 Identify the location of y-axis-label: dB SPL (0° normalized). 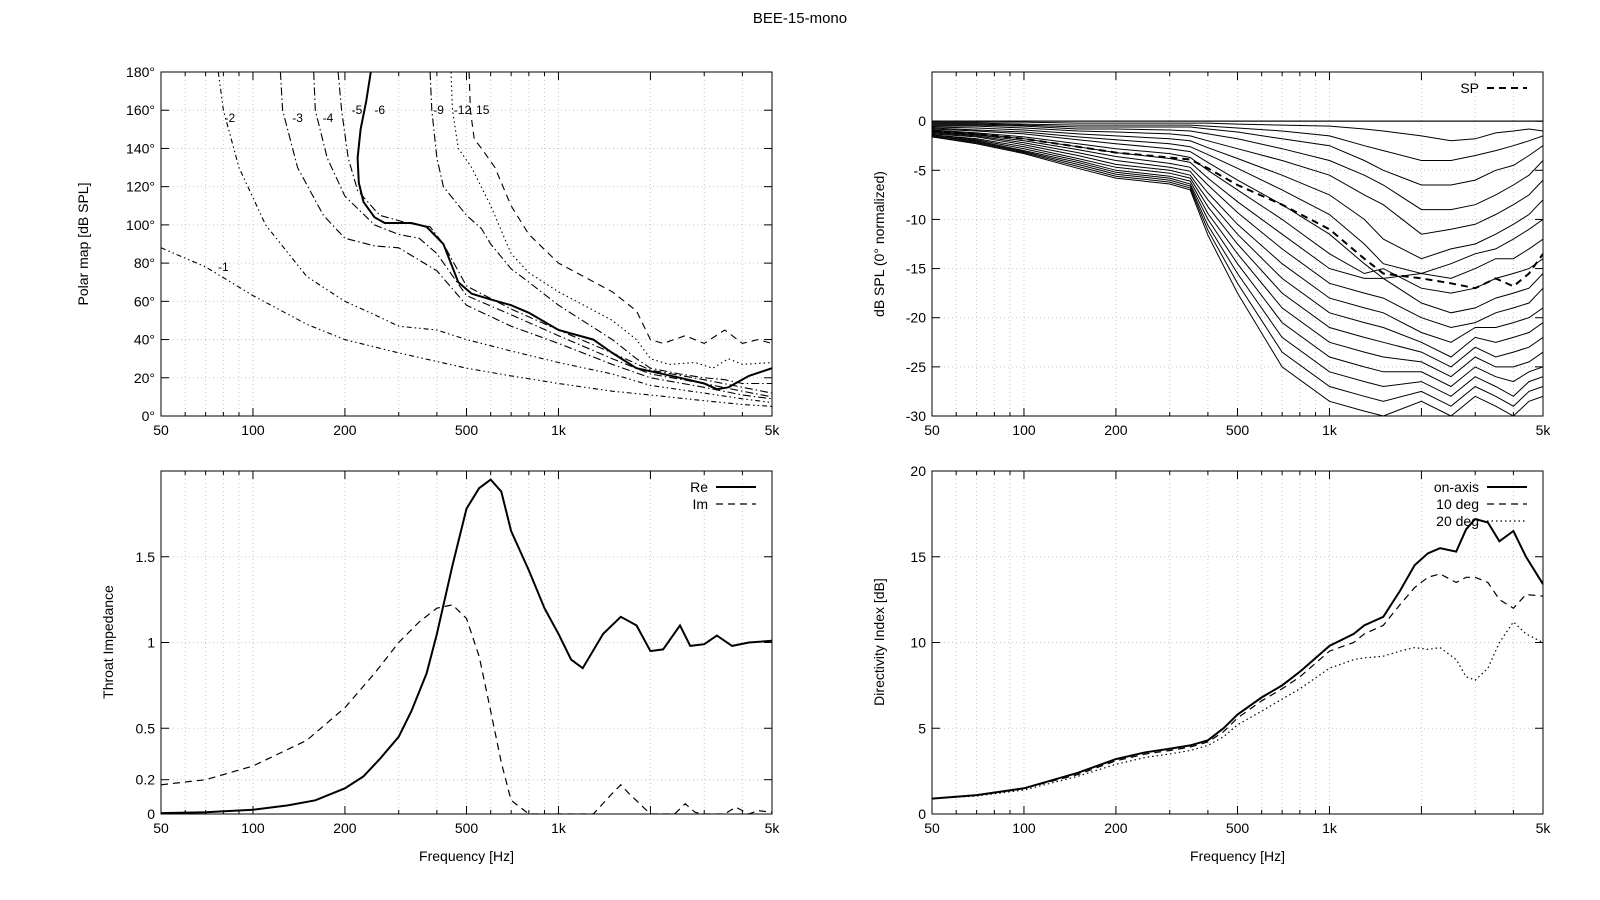
(879, 244).